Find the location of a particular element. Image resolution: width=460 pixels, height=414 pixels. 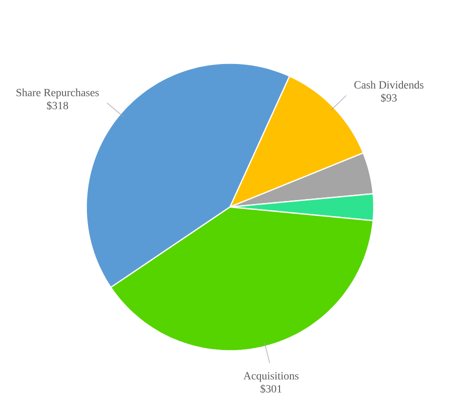

data-label: $93 is located at coordinates (389, 97).